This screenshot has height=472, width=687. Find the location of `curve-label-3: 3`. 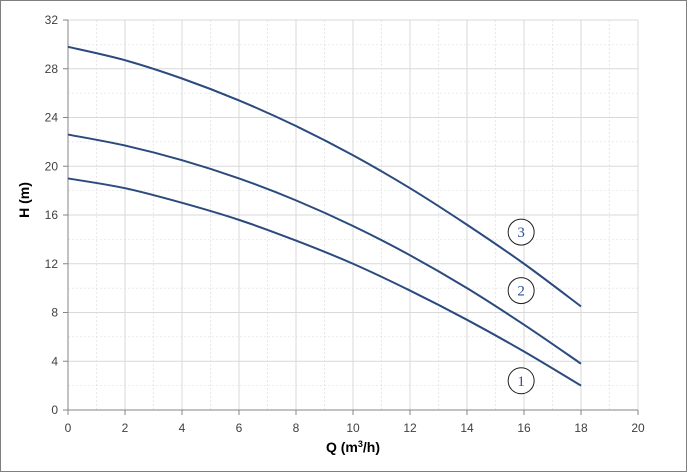

curve-label-3: 3 is located at coordinates (521, 233).